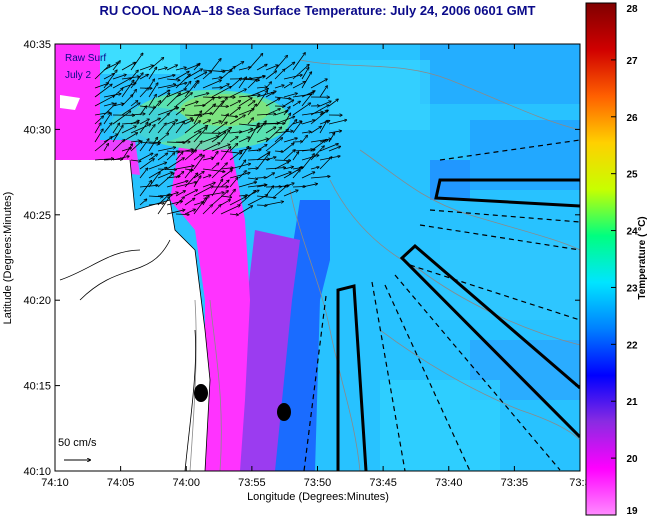 The width and height of the screenshot is (651, 518). Describe the element at coordinates (624, 259) in the screenshot. I see `colorbar-ticks: 28 27 26 25 24 23 22 21 20 19` at that location.